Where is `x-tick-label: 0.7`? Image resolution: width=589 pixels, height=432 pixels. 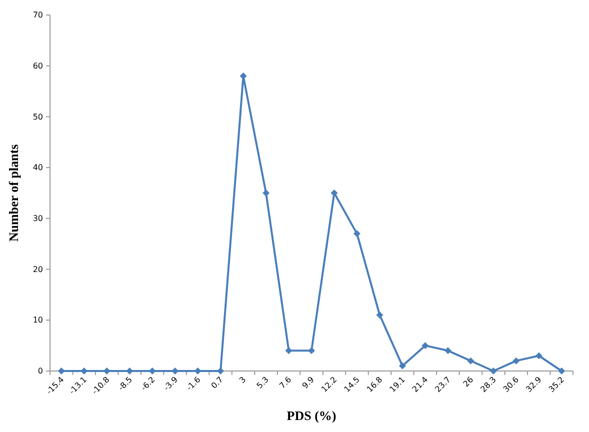 x-tick-label: 0.7 is located at coordinates (217, 382).